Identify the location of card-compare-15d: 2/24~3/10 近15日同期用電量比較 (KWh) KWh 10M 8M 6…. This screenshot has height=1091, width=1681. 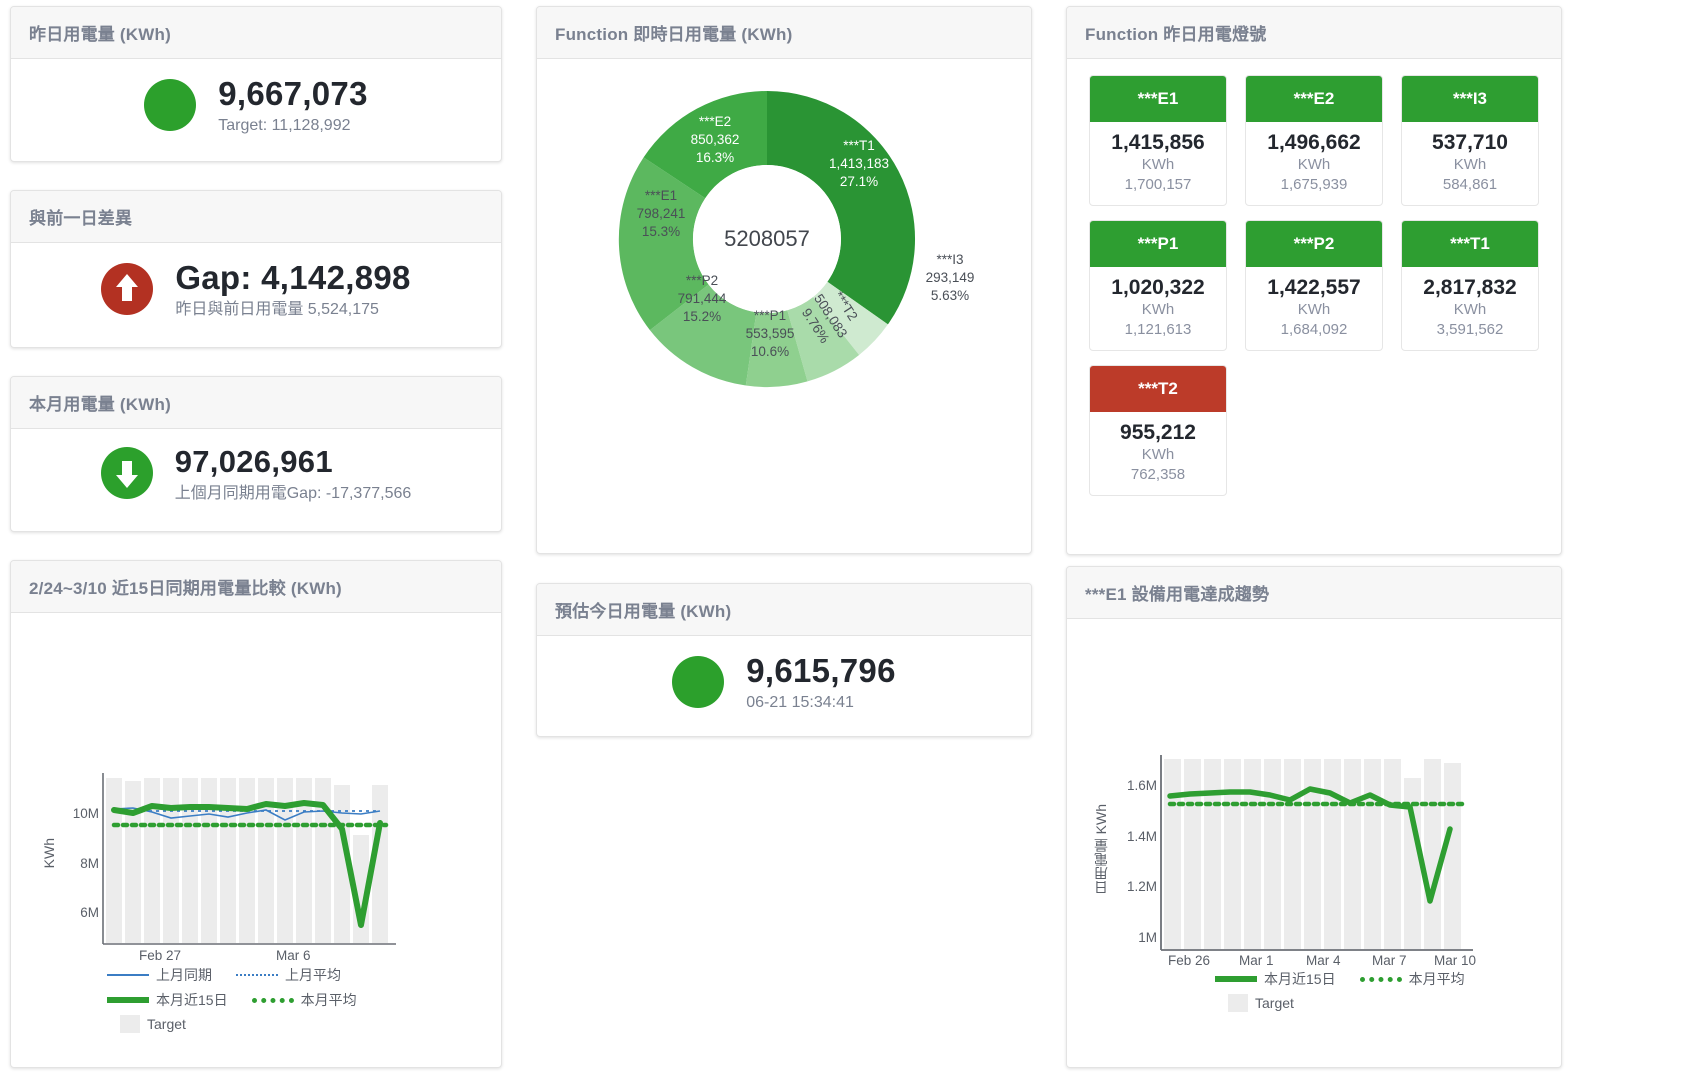
(256, 814).